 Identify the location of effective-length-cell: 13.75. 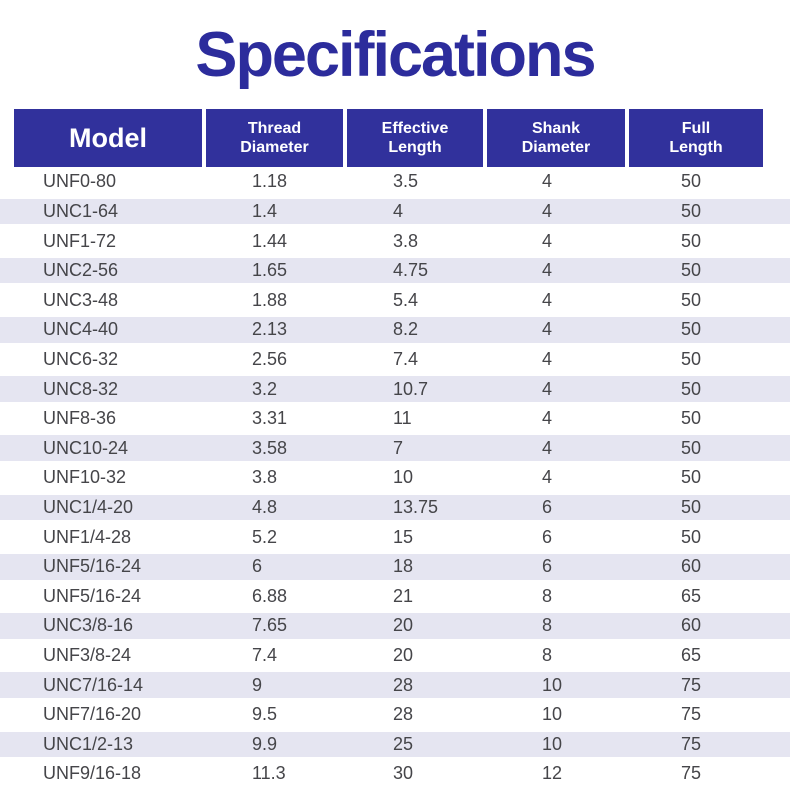
(416, 507).